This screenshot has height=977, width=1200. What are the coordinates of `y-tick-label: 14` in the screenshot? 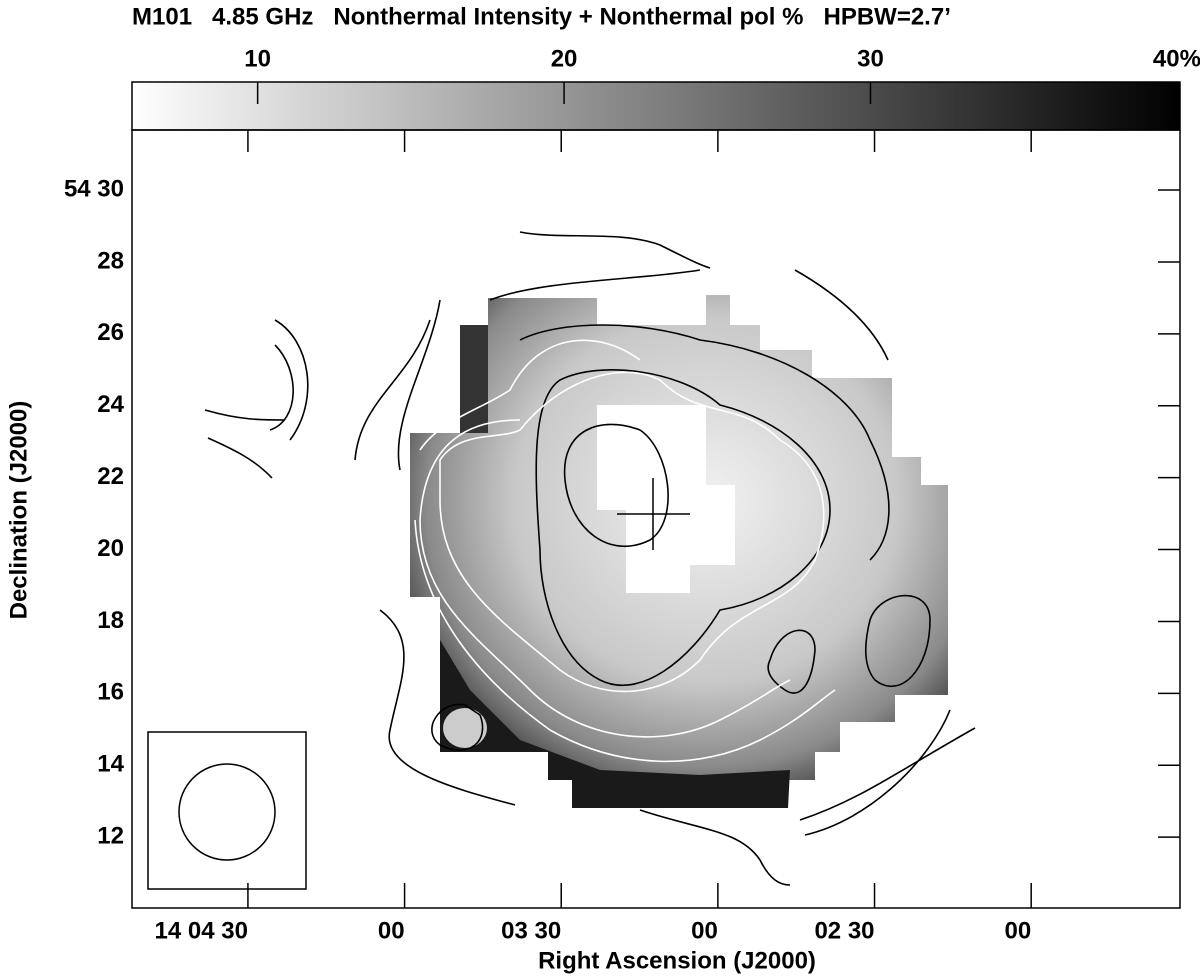 It's located at (110, 764).